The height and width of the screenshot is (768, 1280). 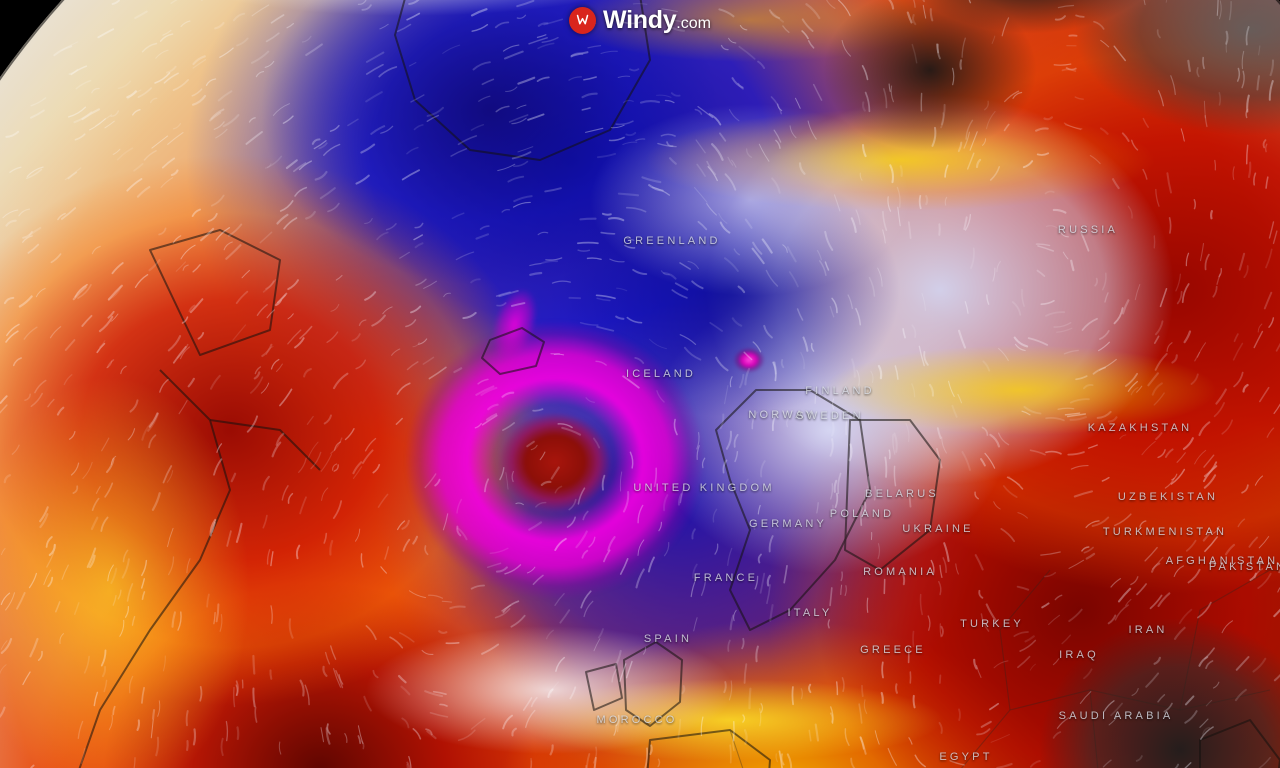 I want to click on windy-wordmark: Windy.com, so click(x=657, y=20).